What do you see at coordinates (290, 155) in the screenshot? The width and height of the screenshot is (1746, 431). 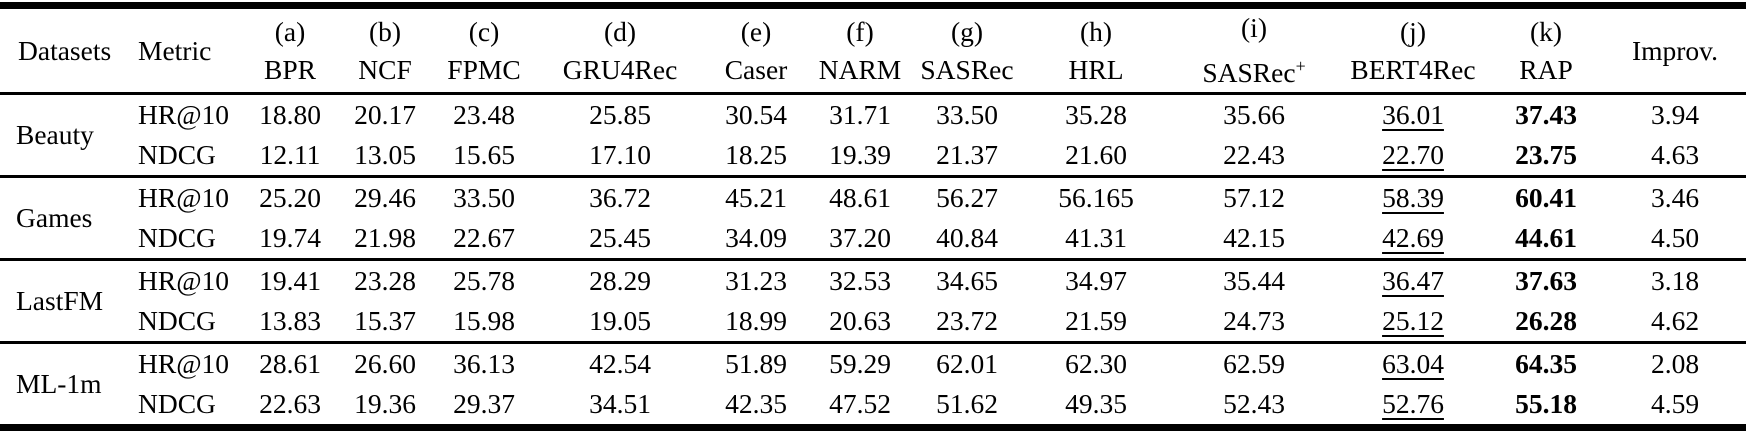 I see `cell-bpr: 12.11` at bounding box center [290, 155].